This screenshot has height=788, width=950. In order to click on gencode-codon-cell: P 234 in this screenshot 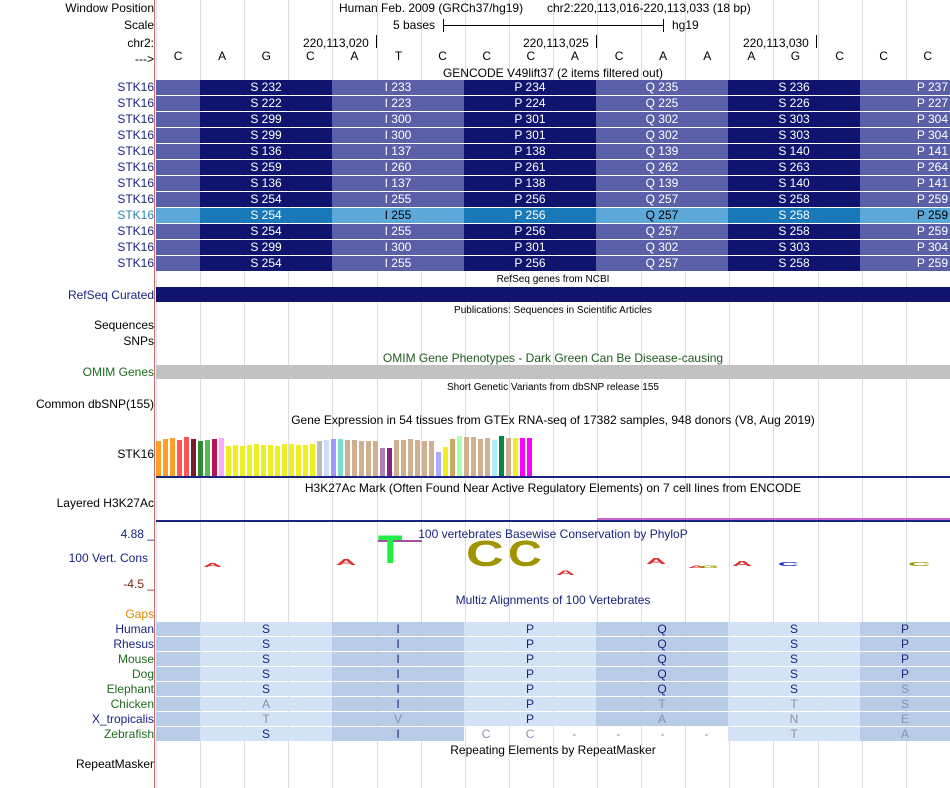, I will do `click(530, 87)`.